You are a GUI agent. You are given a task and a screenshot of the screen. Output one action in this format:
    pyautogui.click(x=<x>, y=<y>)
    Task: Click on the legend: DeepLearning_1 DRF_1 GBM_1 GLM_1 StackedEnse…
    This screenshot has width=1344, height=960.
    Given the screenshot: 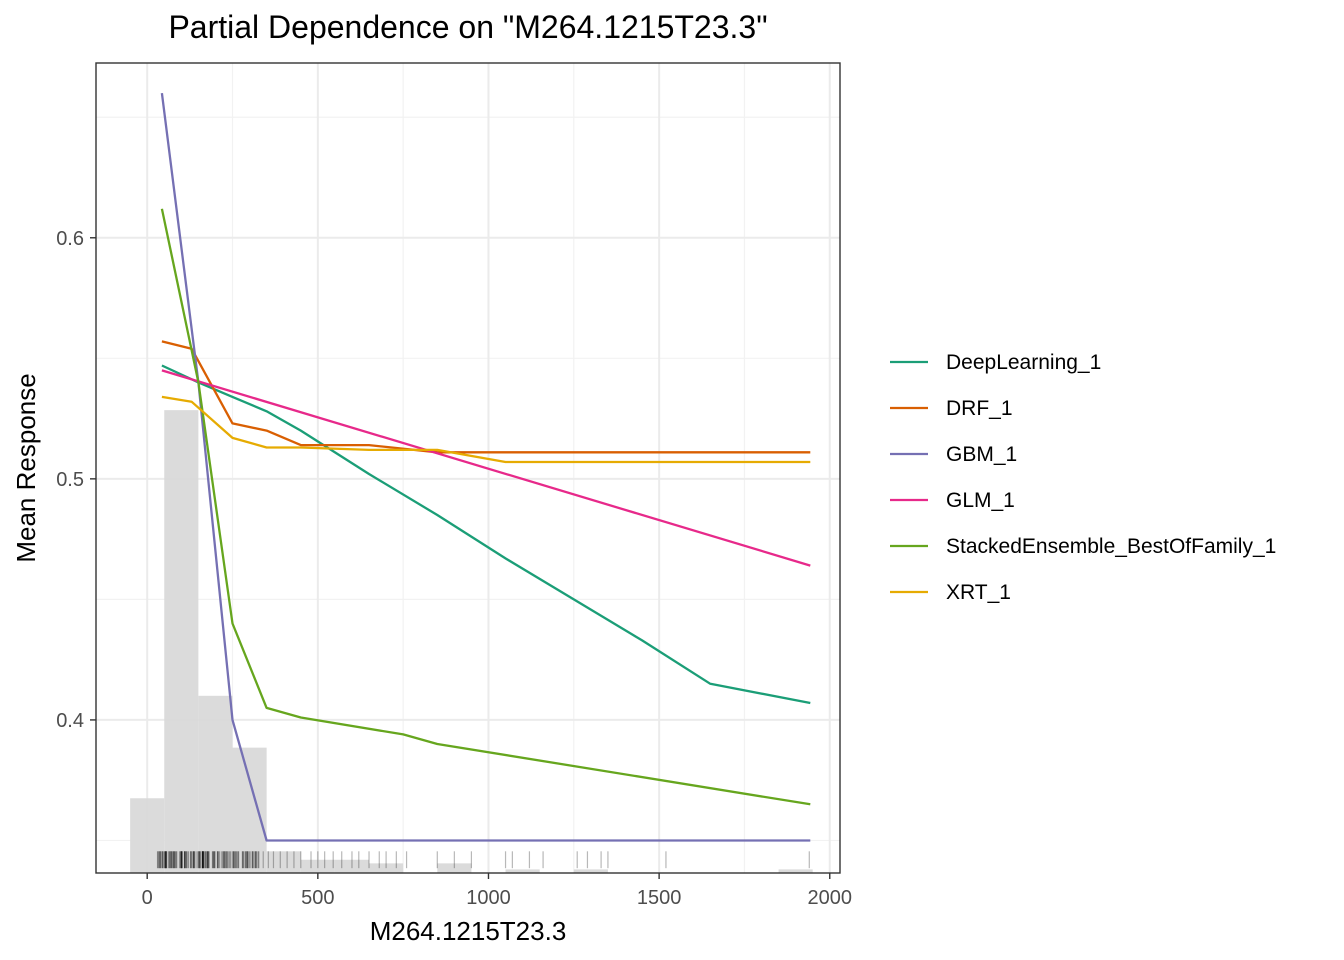 What is the action you would take?
    pyautogui.click(x=1083, y=477)
    